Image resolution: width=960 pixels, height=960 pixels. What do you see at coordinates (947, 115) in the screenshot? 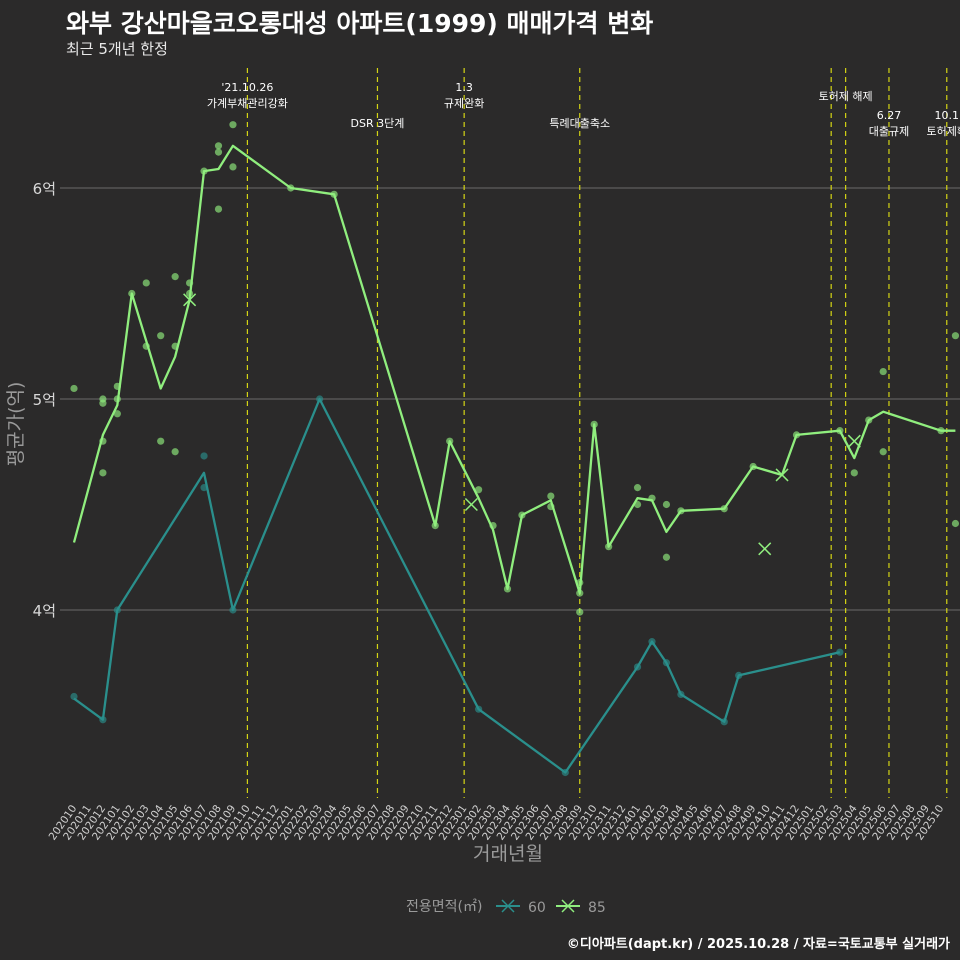
I see `event-label: 10.1` at bounding box center [947, 115].